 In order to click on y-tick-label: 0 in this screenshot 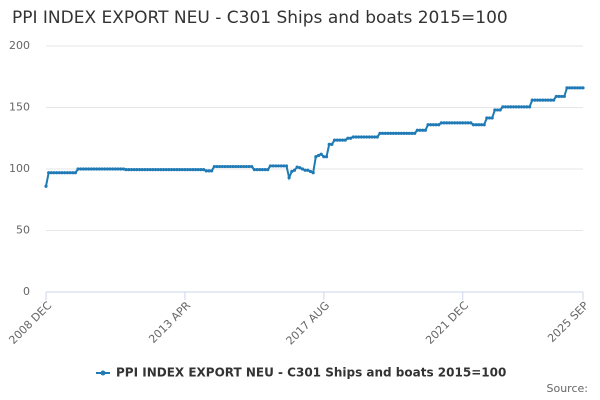, I will do `click(26, 291)`.